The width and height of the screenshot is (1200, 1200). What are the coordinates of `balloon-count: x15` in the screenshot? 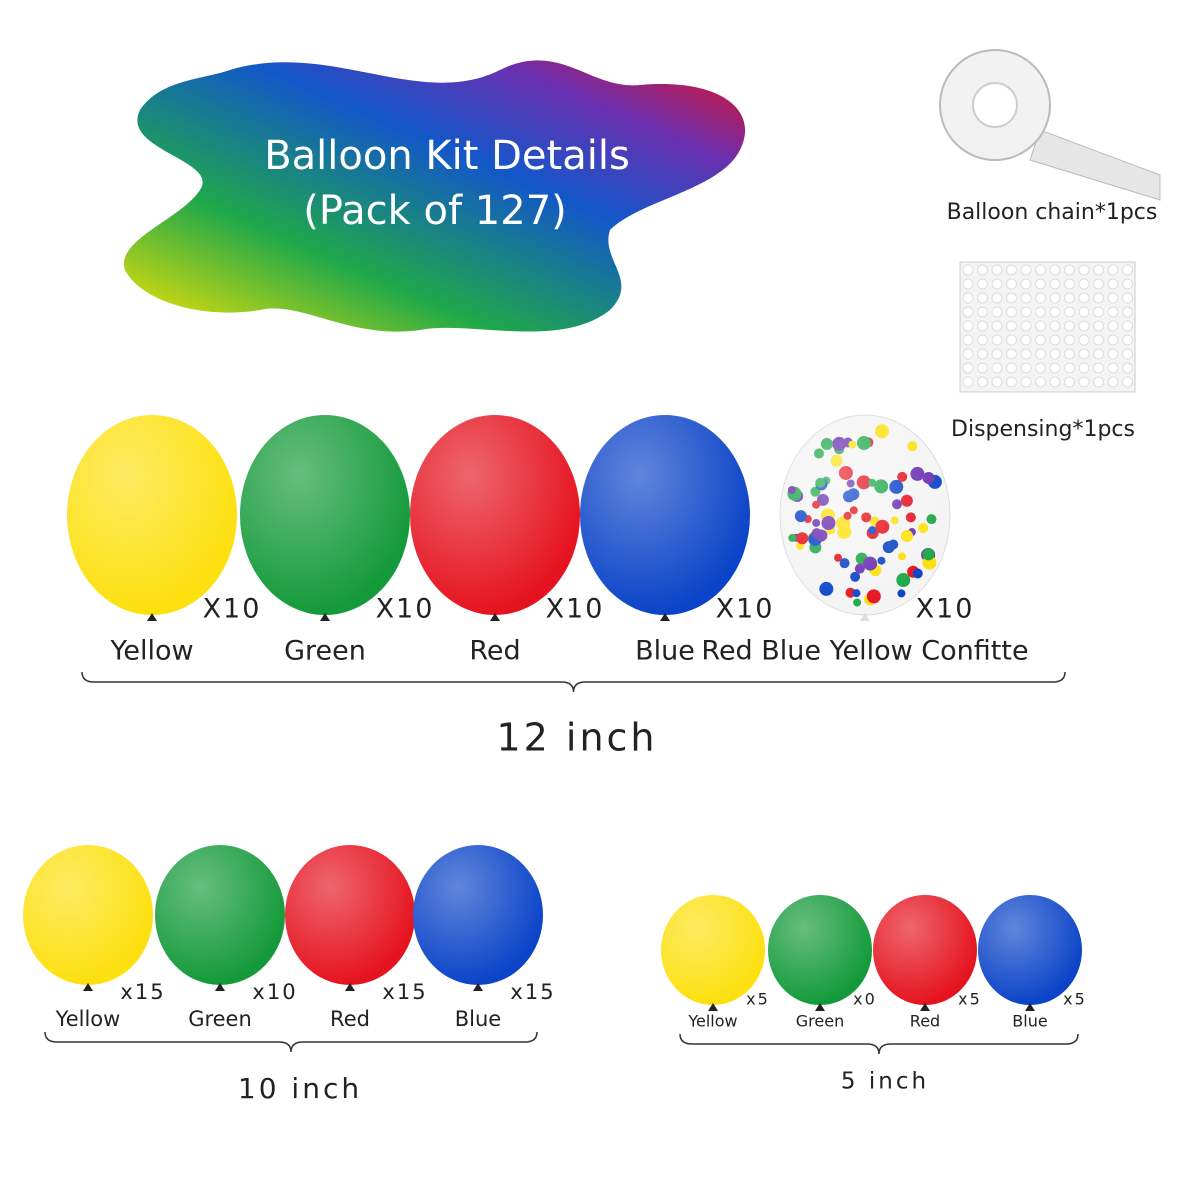 It's located at (404, 992).